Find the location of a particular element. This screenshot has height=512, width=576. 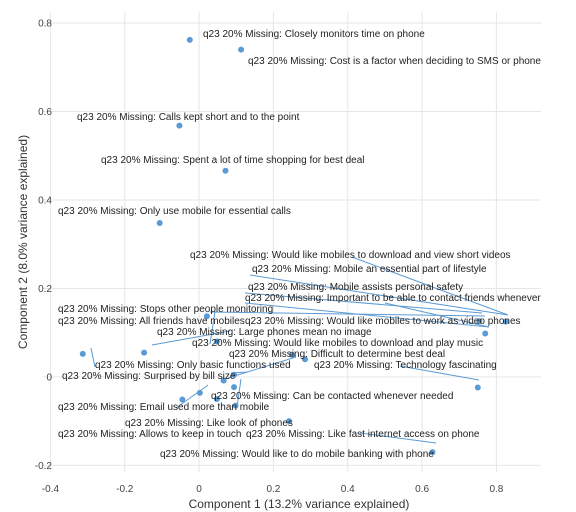

x-tick-label: 0.8 is located at coordinates (496, 489).